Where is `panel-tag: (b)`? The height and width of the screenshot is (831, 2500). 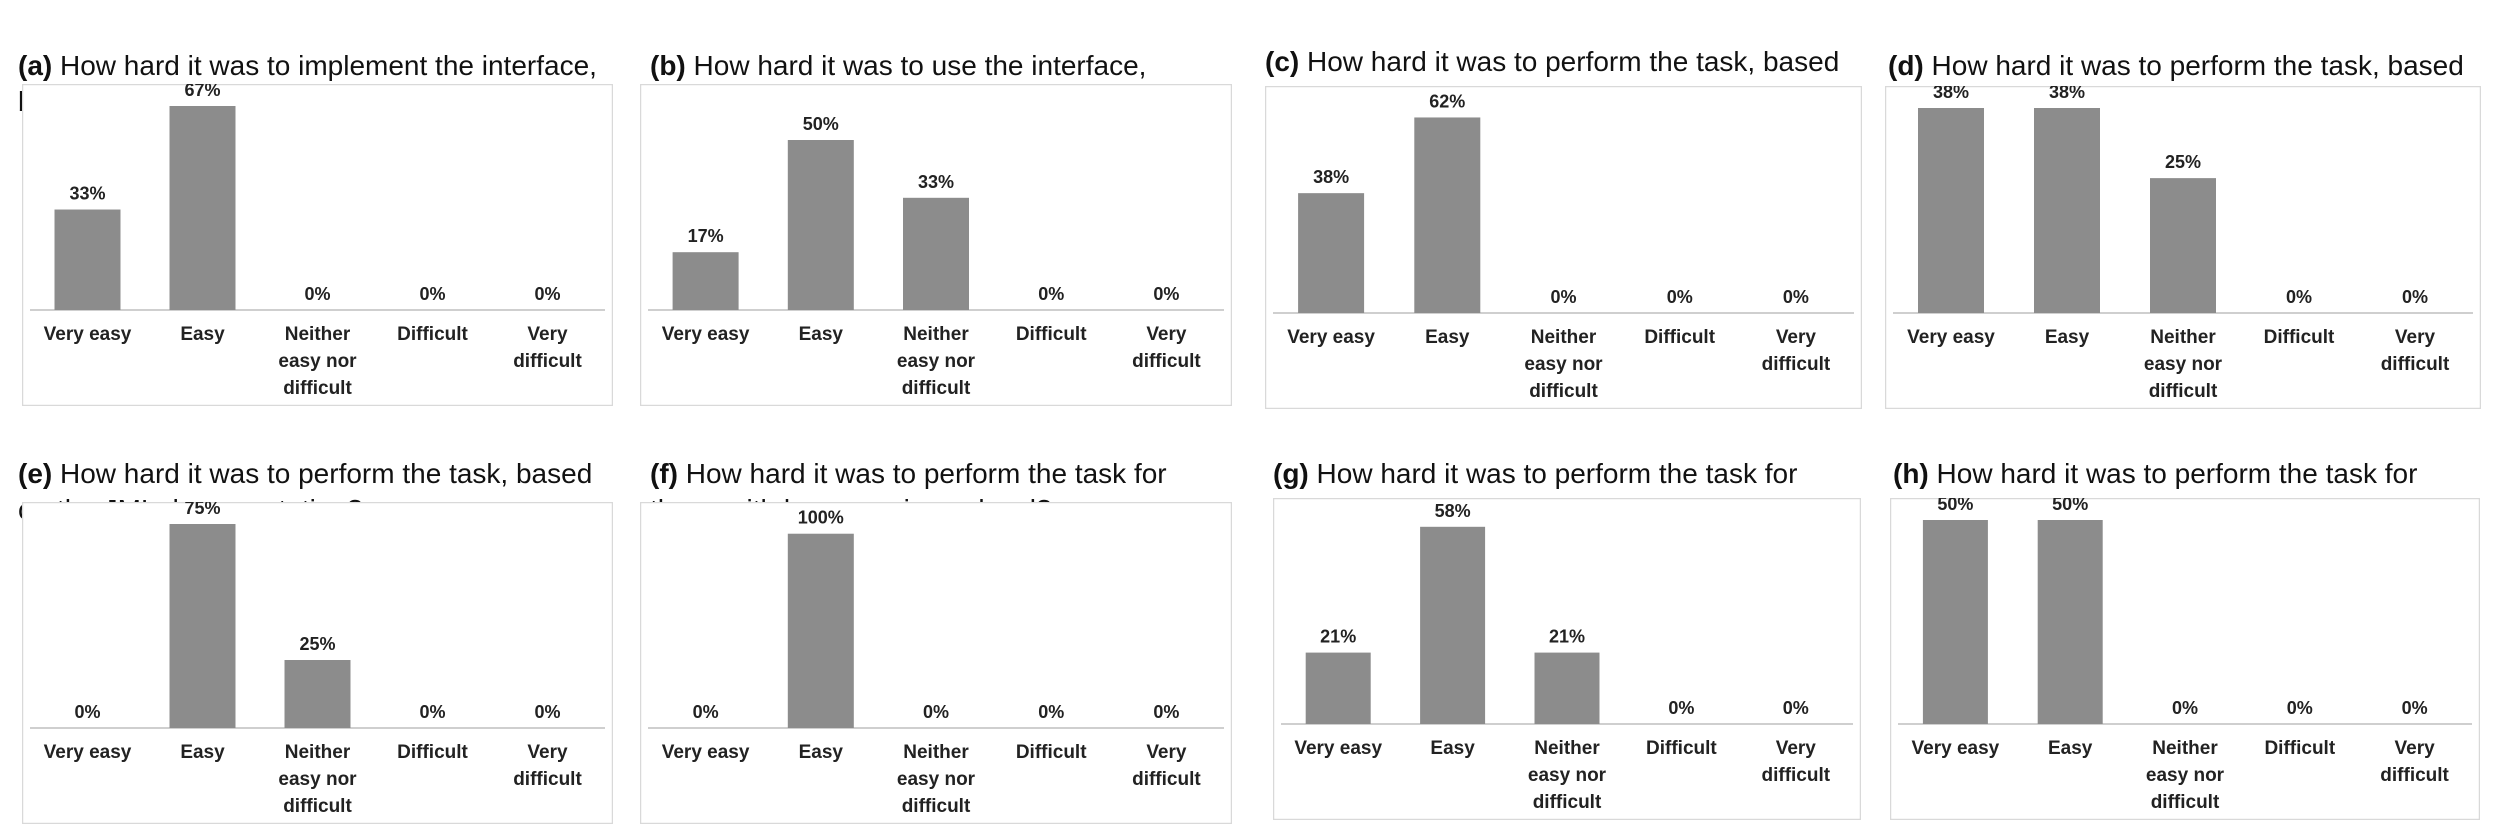 panel-tag: (b) is located at coordinates (668, 65).